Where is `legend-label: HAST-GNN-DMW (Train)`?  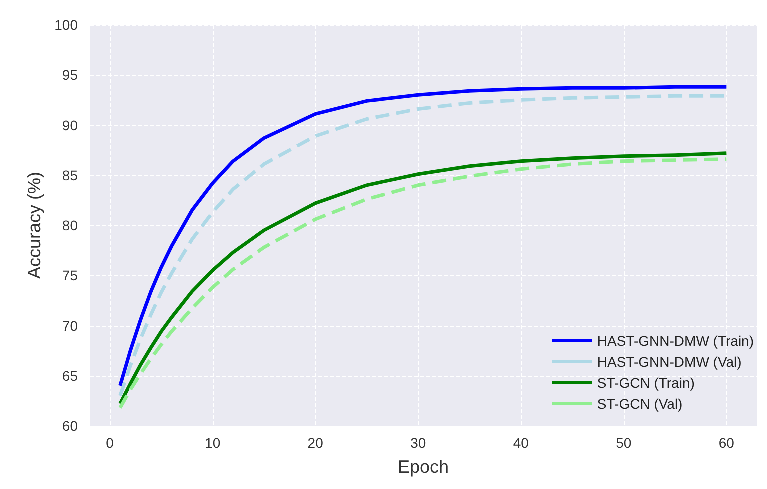
legend-label: HAST-GNN-DMW (Train) is located at coordinates (675, 341).